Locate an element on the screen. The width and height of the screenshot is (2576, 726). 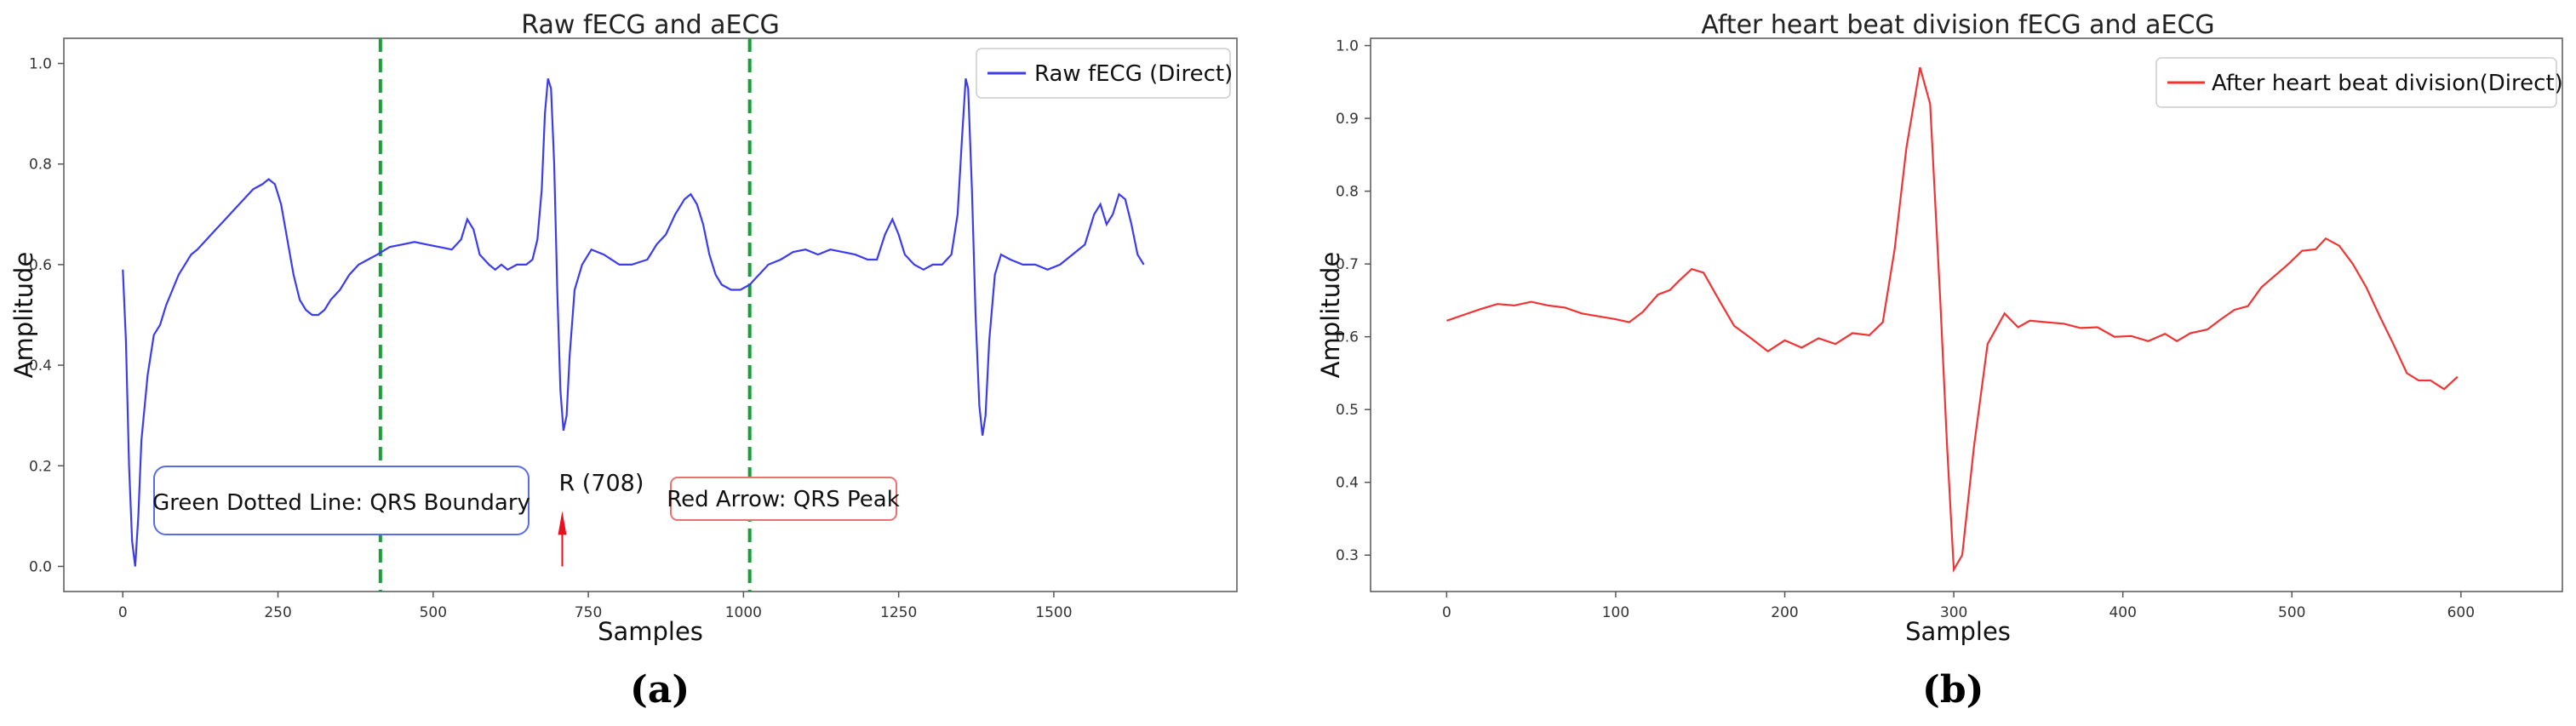
chart-b-y-tick-label: 1.0 is located at coordinates (1347, 46).